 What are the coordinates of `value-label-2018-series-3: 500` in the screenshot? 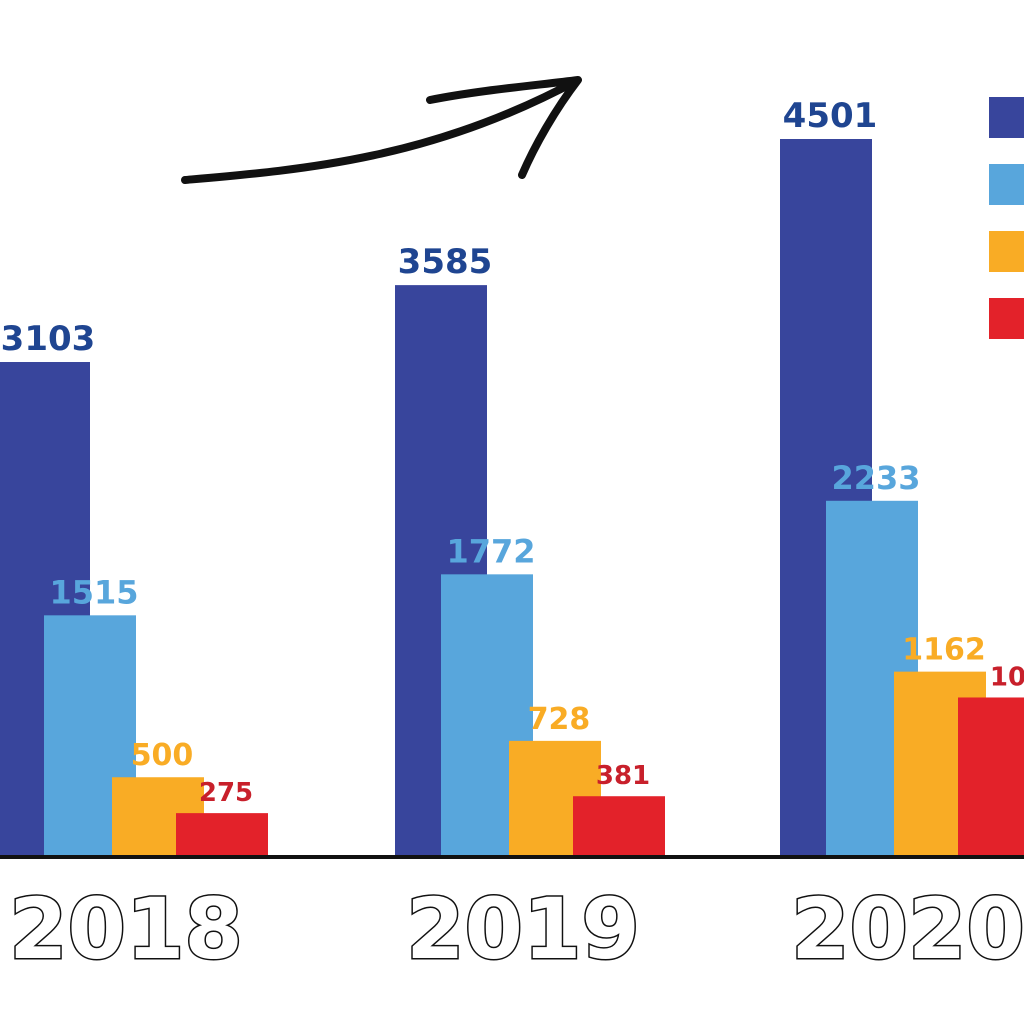 It's located at (162, 755).